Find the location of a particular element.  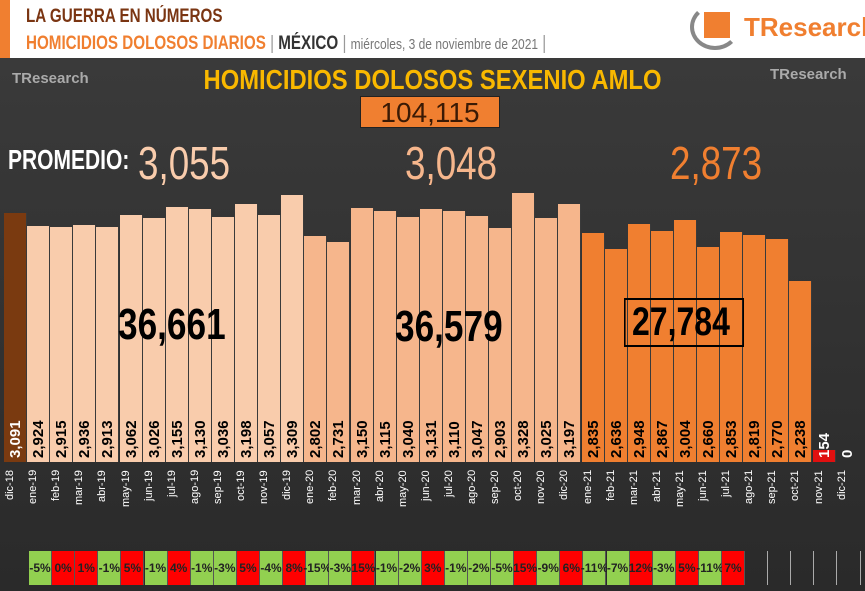

value-label: 3,057 is located at coordinates (270, 439).